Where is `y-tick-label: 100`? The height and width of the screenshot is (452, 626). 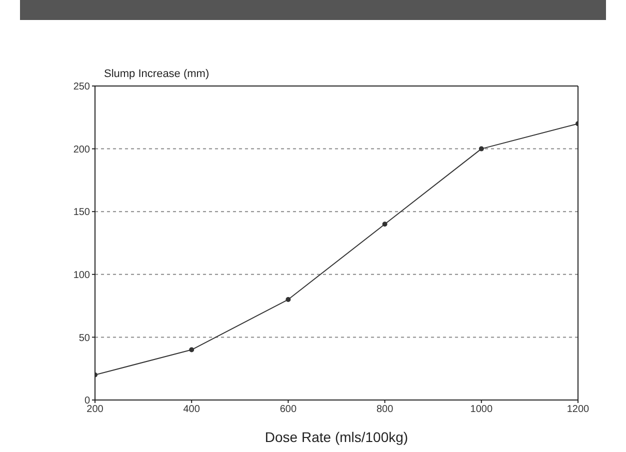
y-tick-label: 100 is located at coordinates (81, 275).